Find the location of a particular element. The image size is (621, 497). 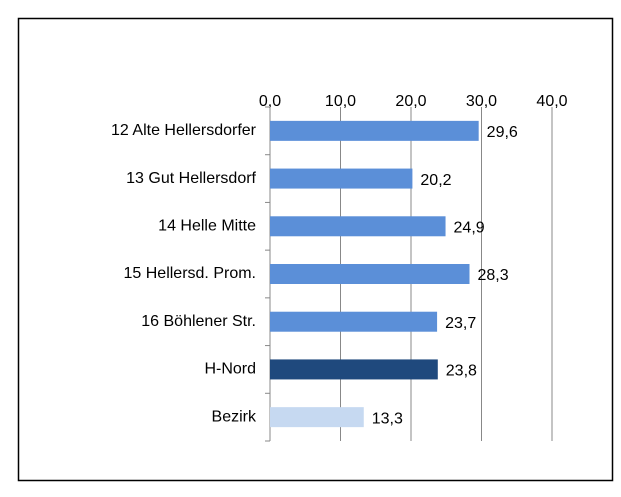

x-tick-label: 0,0 is located at coordinates (270, 101).